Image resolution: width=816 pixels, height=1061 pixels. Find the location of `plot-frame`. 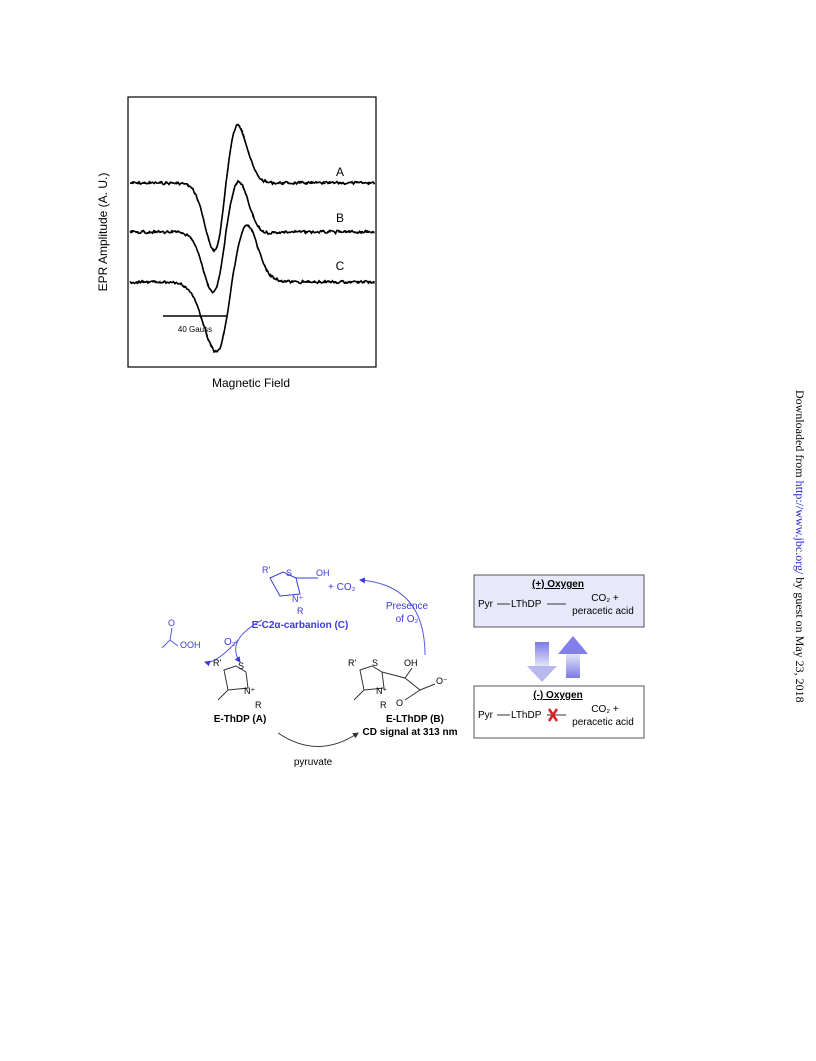

plot-frame is located at coordinates (252, 232).